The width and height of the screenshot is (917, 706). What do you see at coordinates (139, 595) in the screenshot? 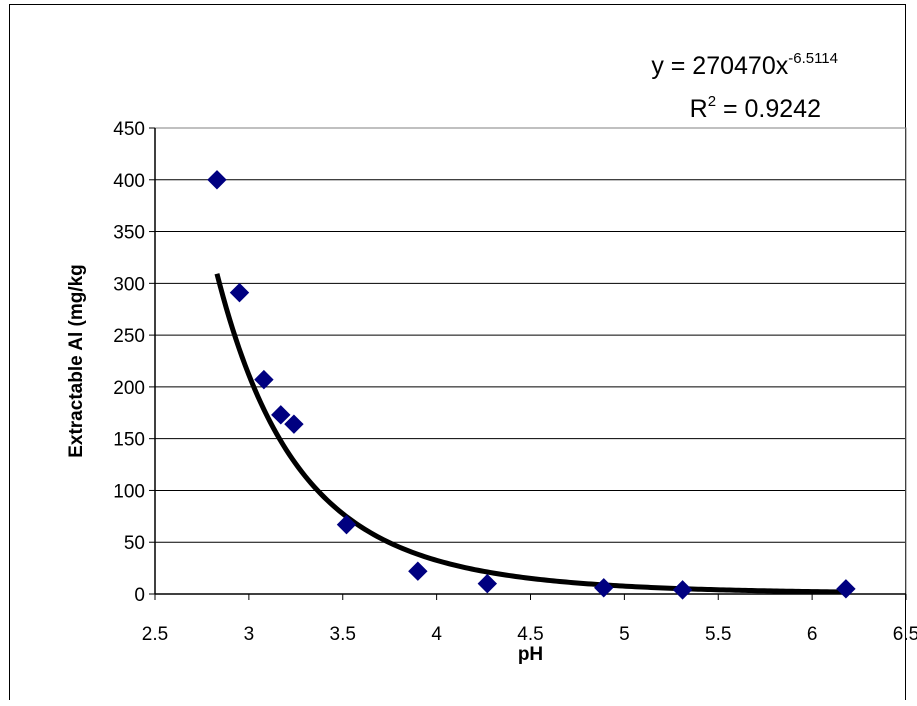
I see `y-tick-label: 0` at bounding box center [139, 595].